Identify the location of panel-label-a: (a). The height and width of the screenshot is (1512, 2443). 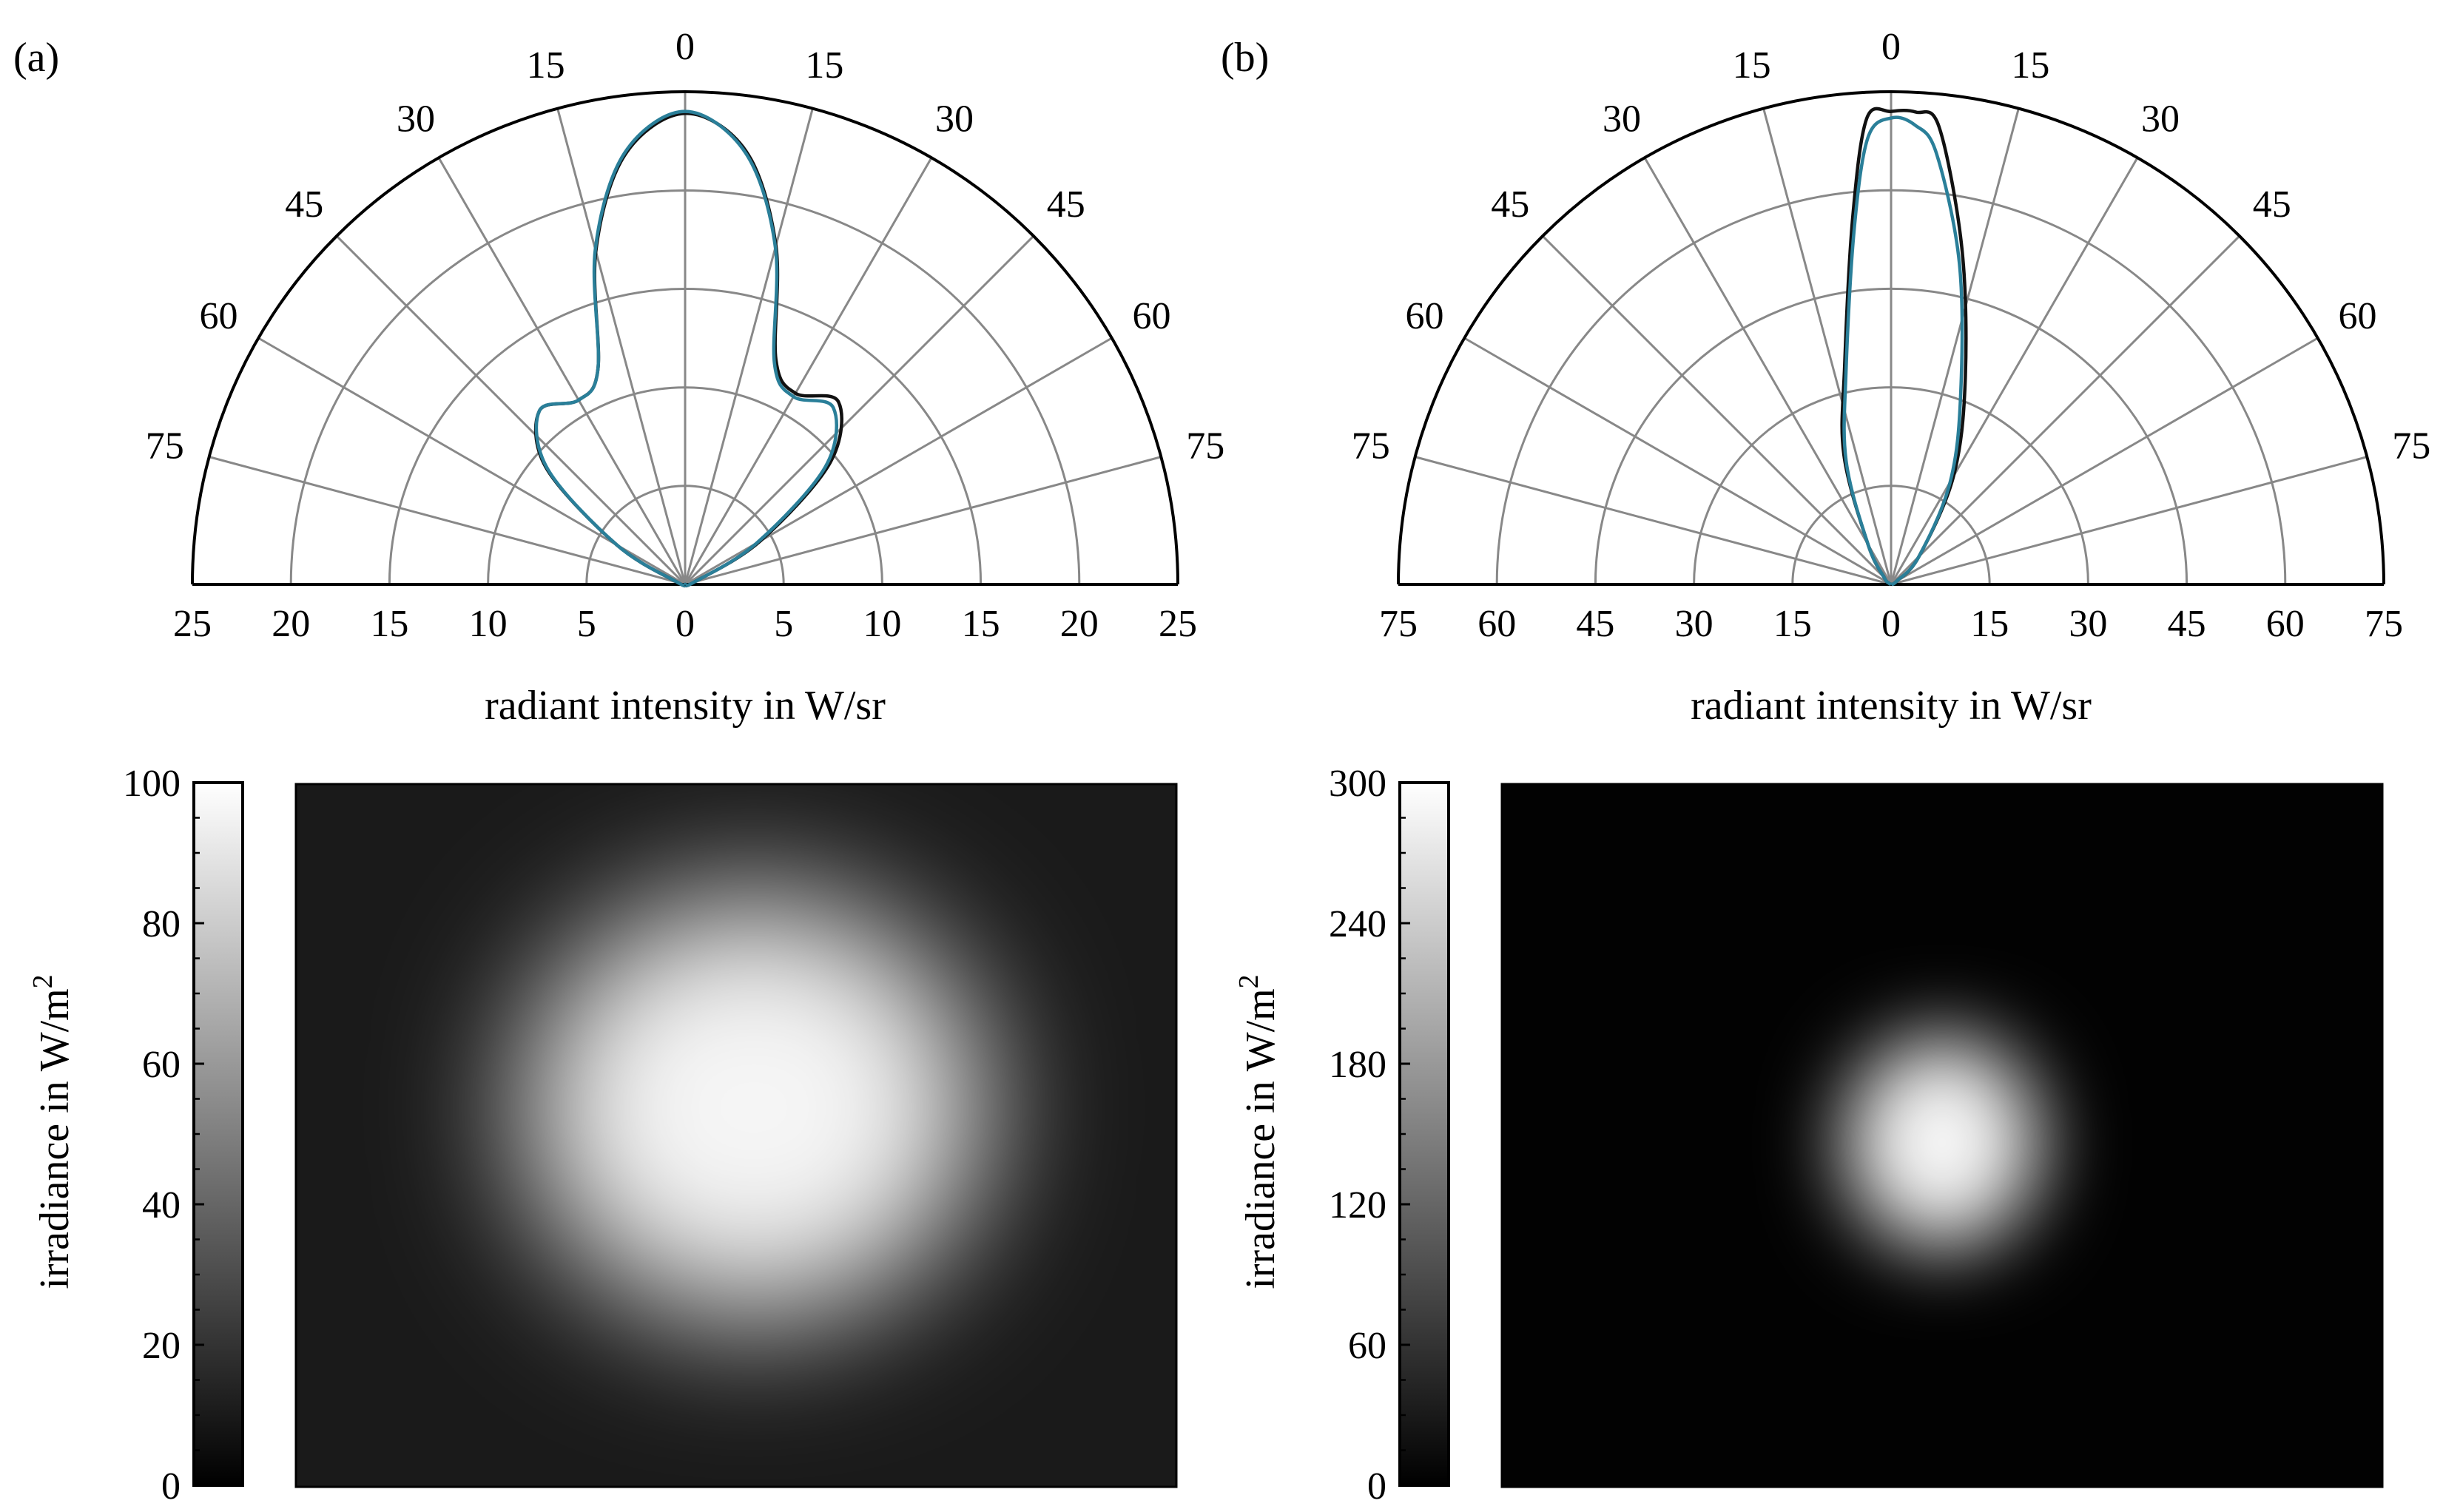
(36, 58).